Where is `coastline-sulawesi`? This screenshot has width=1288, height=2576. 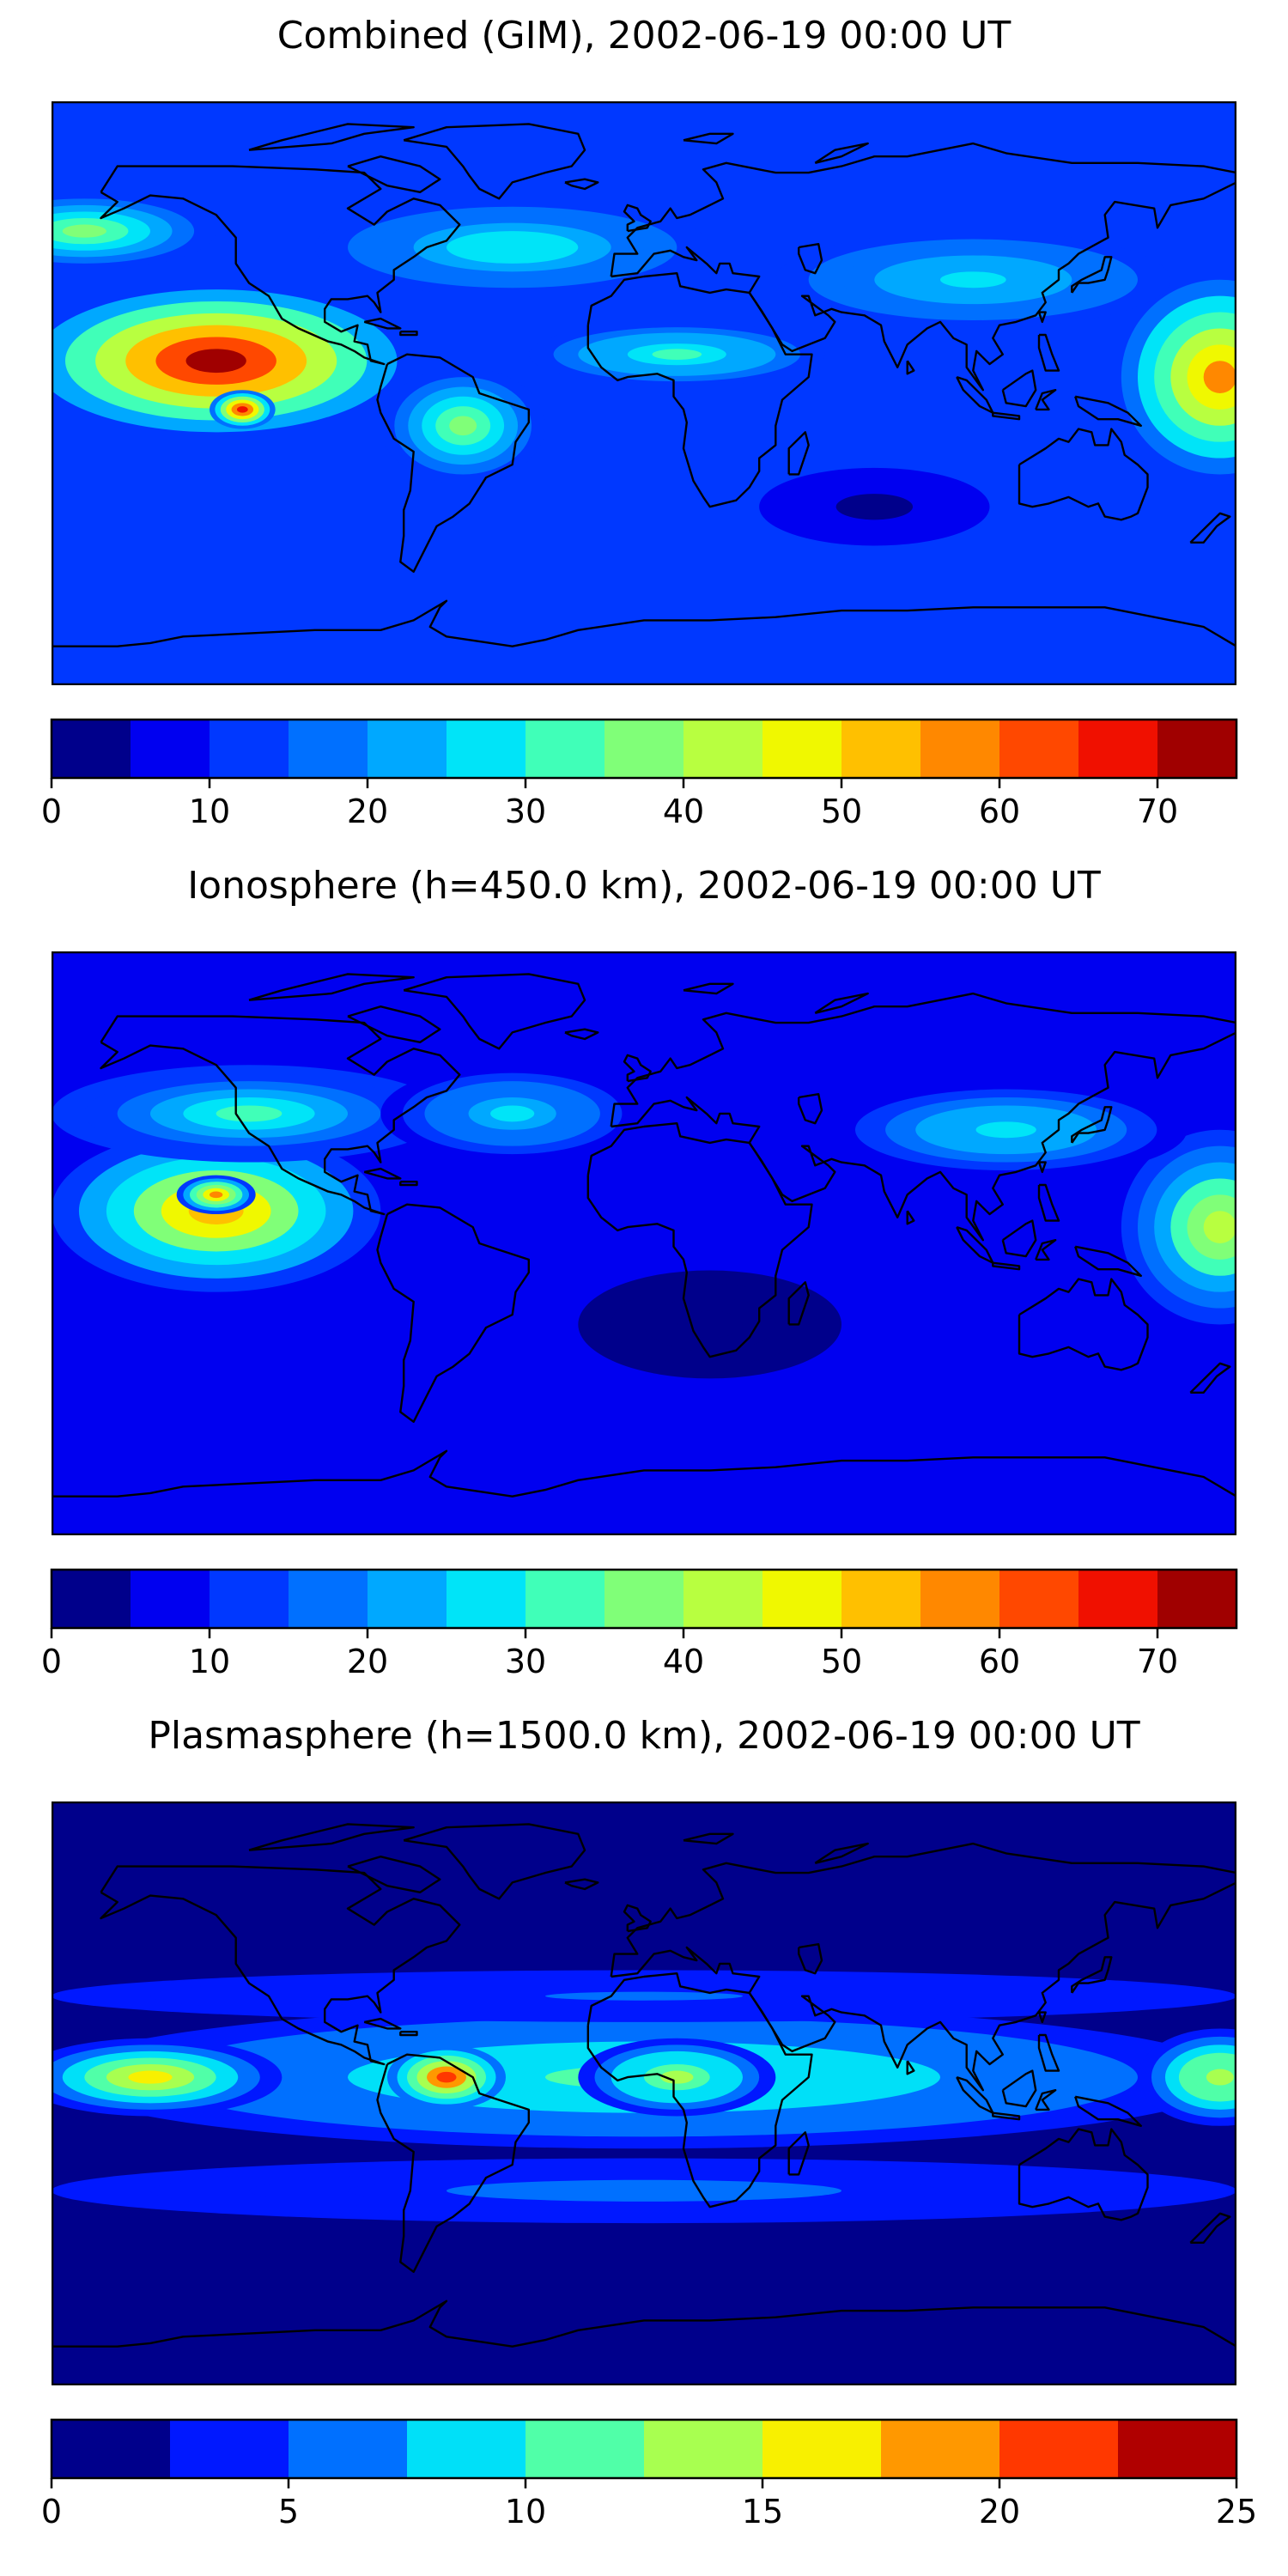
coastline-sulawesi is located at coordinates (1046, 400).